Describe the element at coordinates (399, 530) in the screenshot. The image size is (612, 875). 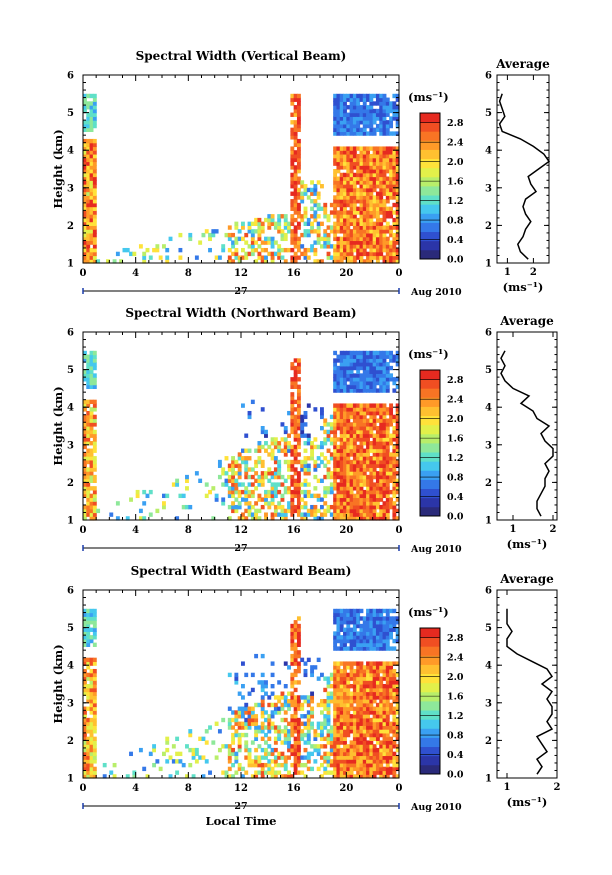
I see `x-tick-label: 0` at that location.